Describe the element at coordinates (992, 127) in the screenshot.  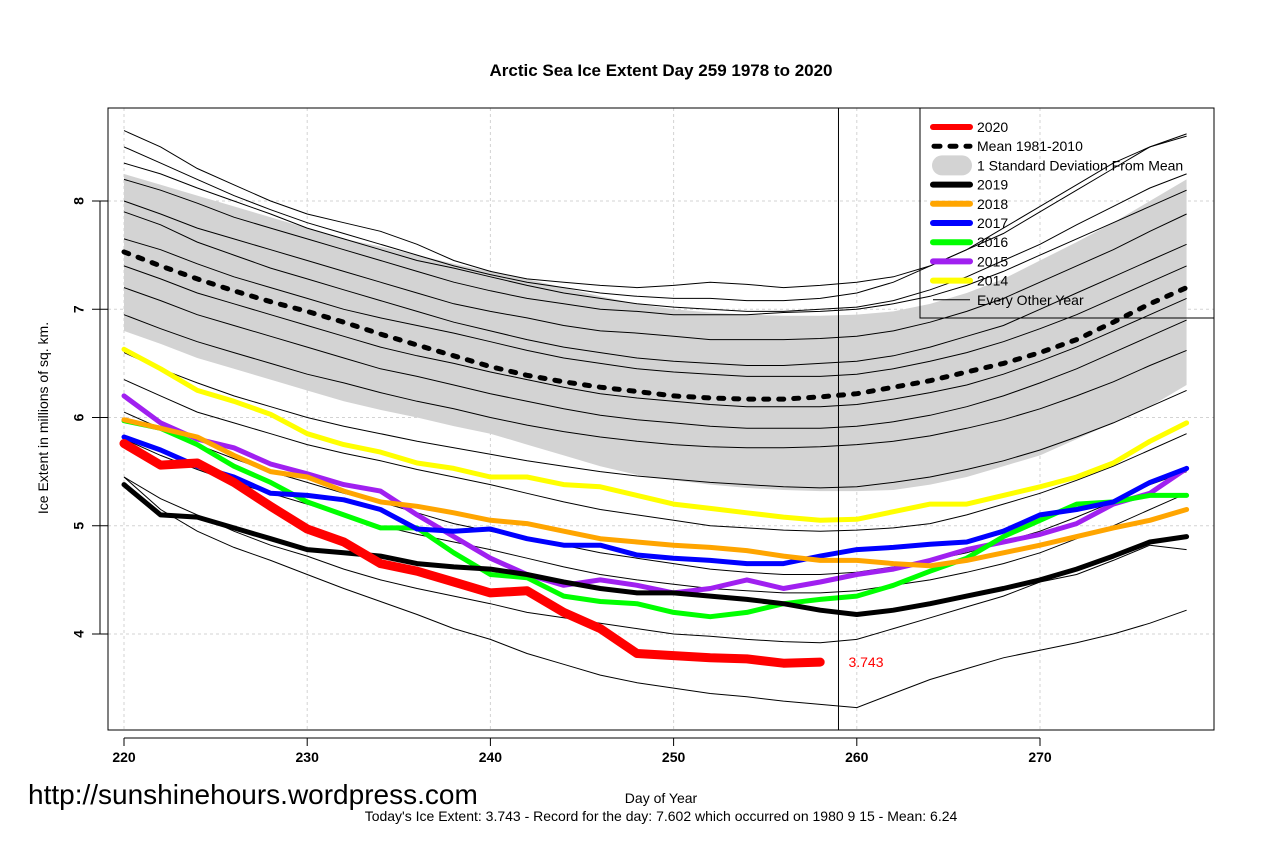
I see `legend-label: 2020` at that location.